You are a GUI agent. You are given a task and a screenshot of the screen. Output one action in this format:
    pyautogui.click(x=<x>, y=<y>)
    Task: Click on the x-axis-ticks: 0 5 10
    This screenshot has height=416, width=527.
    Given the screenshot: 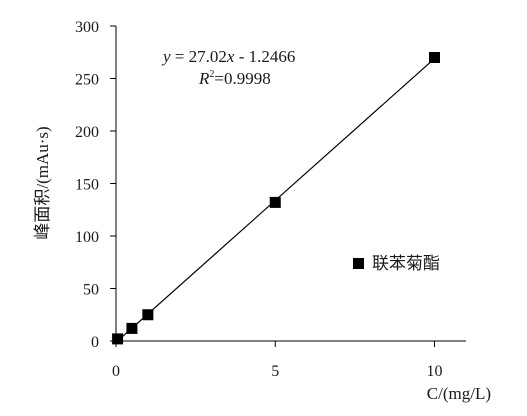 What is the action you would take?
    pyautogui.click(x=277, y=360)
    